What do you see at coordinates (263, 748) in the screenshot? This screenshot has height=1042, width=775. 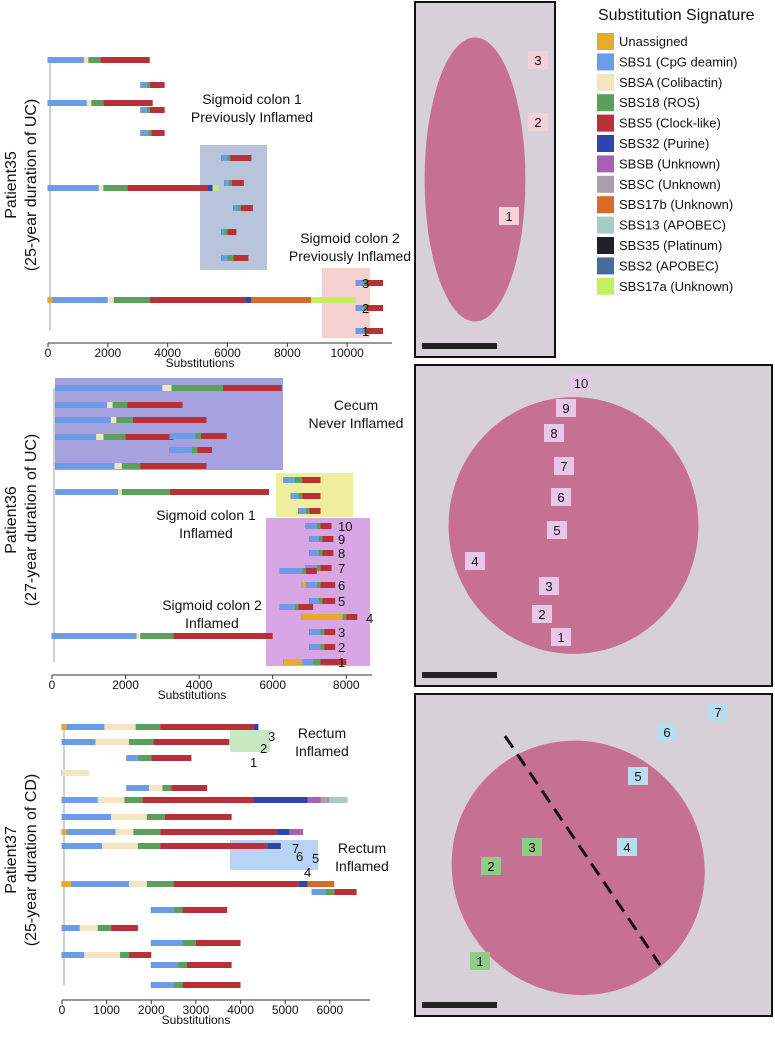 I see `leaf-label: 2` at bounding box center [263, 748].